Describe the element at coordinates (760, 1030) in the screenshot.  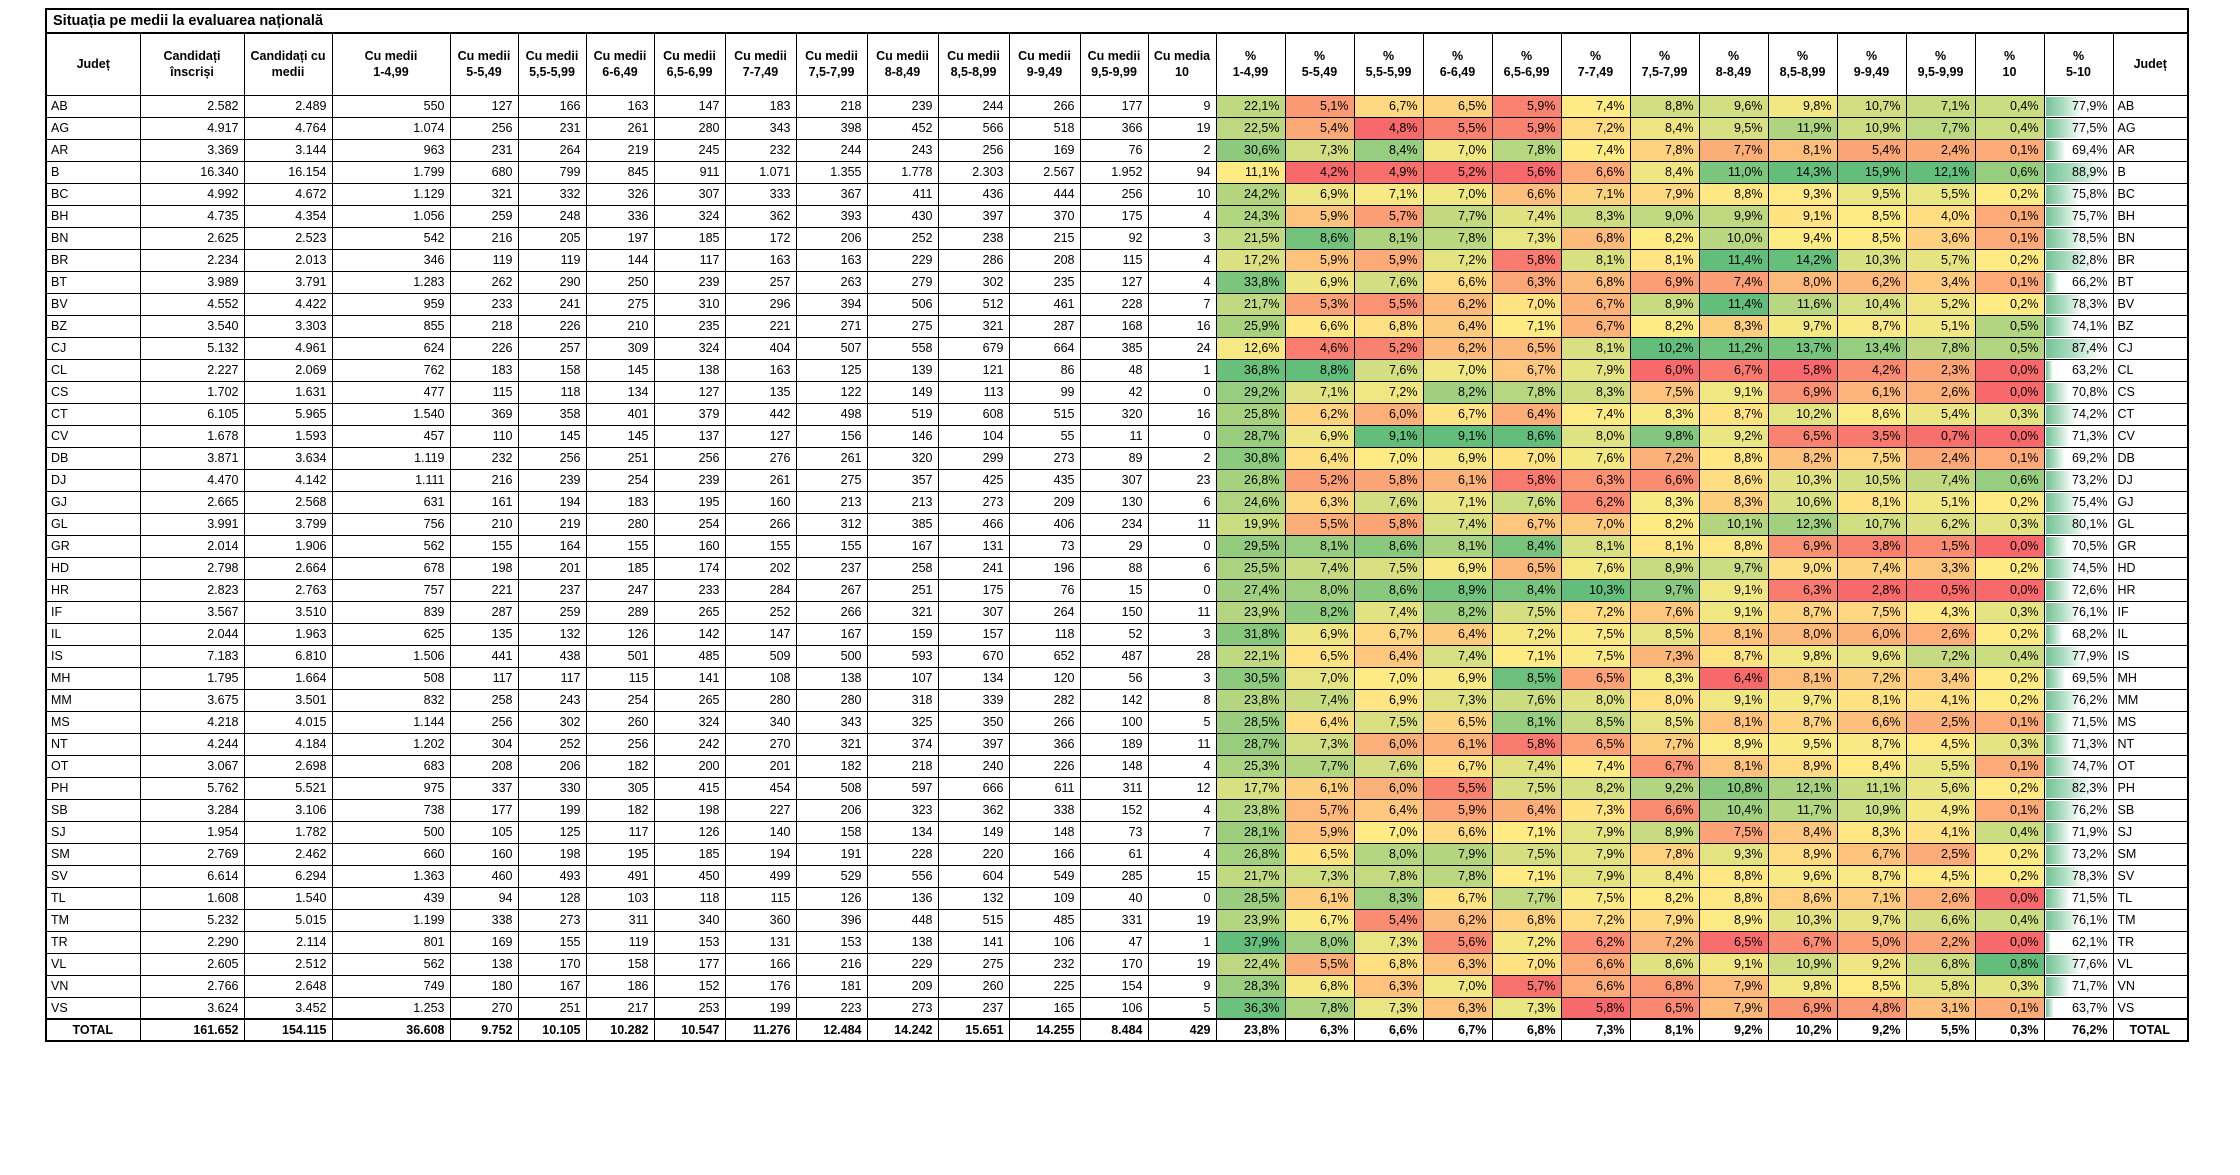
I see `total-cell: 11.276` at that location.